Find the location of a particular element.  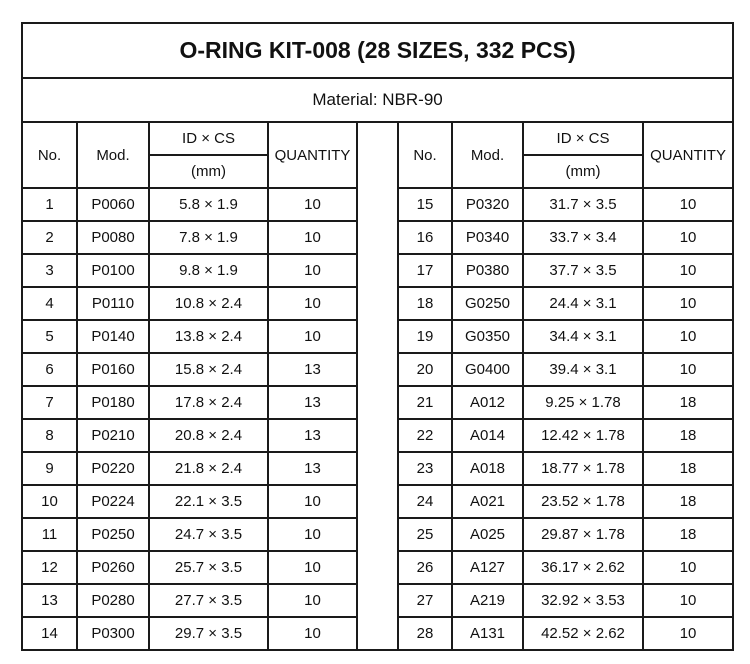

cell-mod: P0220 is located at coordinates (113, 468).